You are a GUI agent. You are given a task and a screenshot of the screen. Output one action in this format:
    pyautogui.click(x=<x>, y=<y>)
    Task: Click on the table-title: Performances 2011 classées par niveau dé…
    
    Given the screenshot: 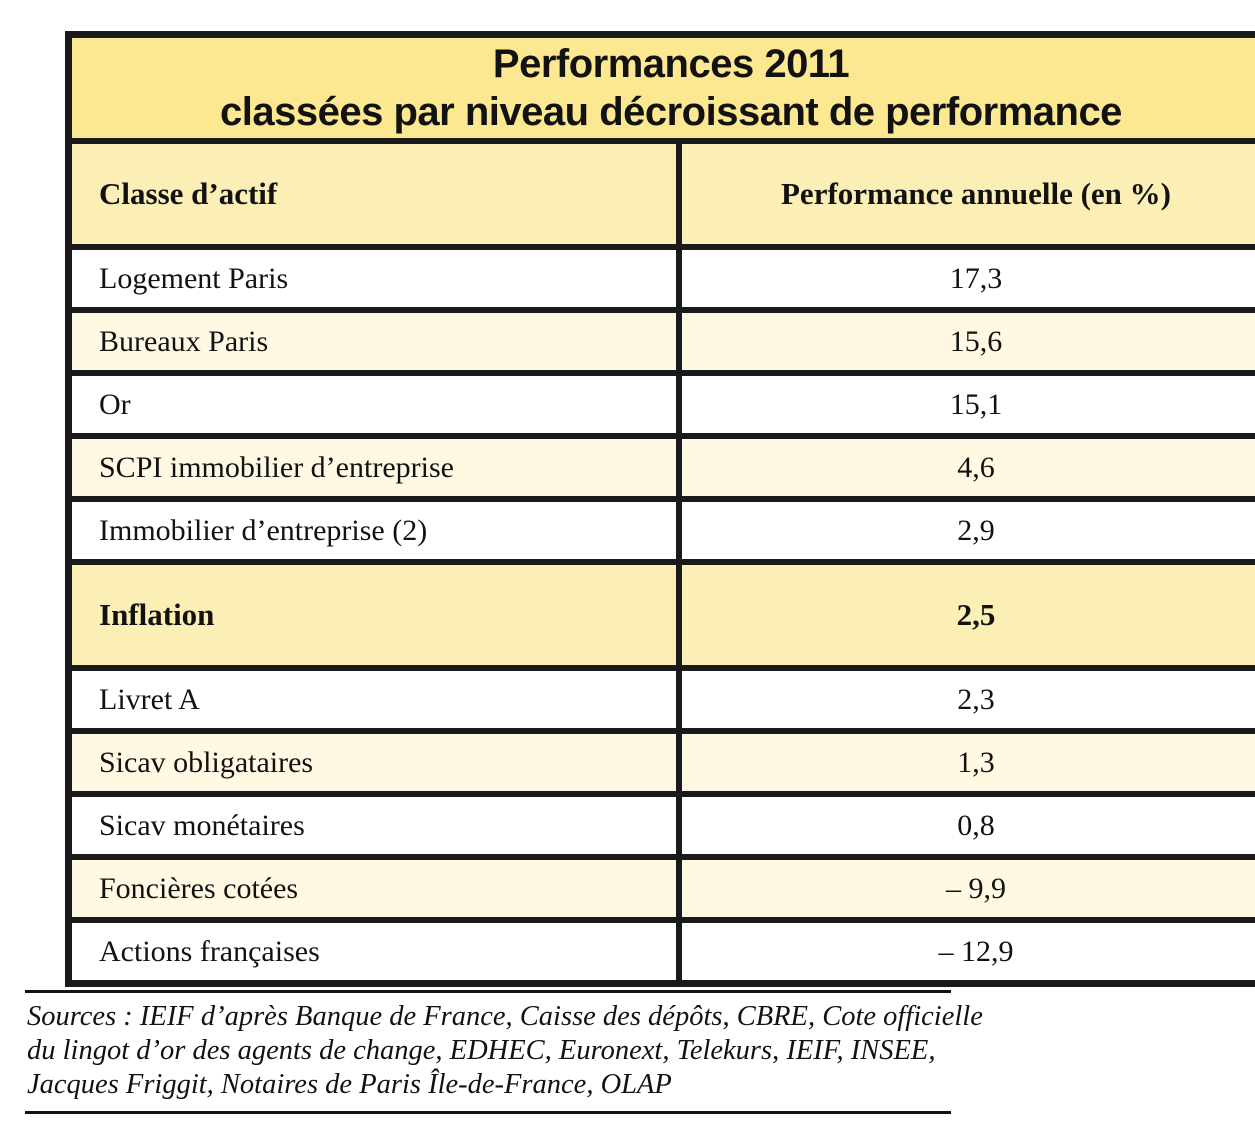 What is the action you would take?
    pyautogui.click(x=663, y=88)
    